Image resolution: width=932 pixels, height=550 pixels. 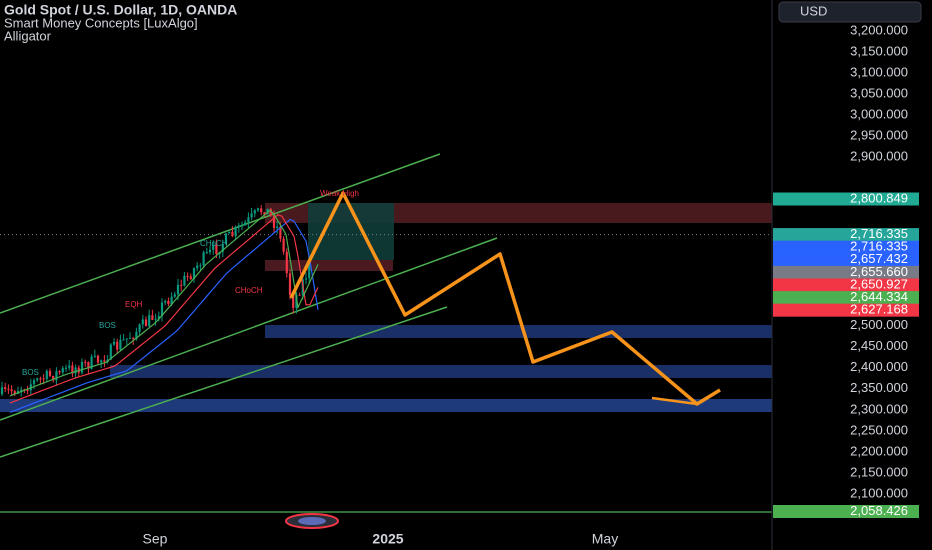 I want to click on price-tag-label: 2,800.849, so click(x=879, y=197).